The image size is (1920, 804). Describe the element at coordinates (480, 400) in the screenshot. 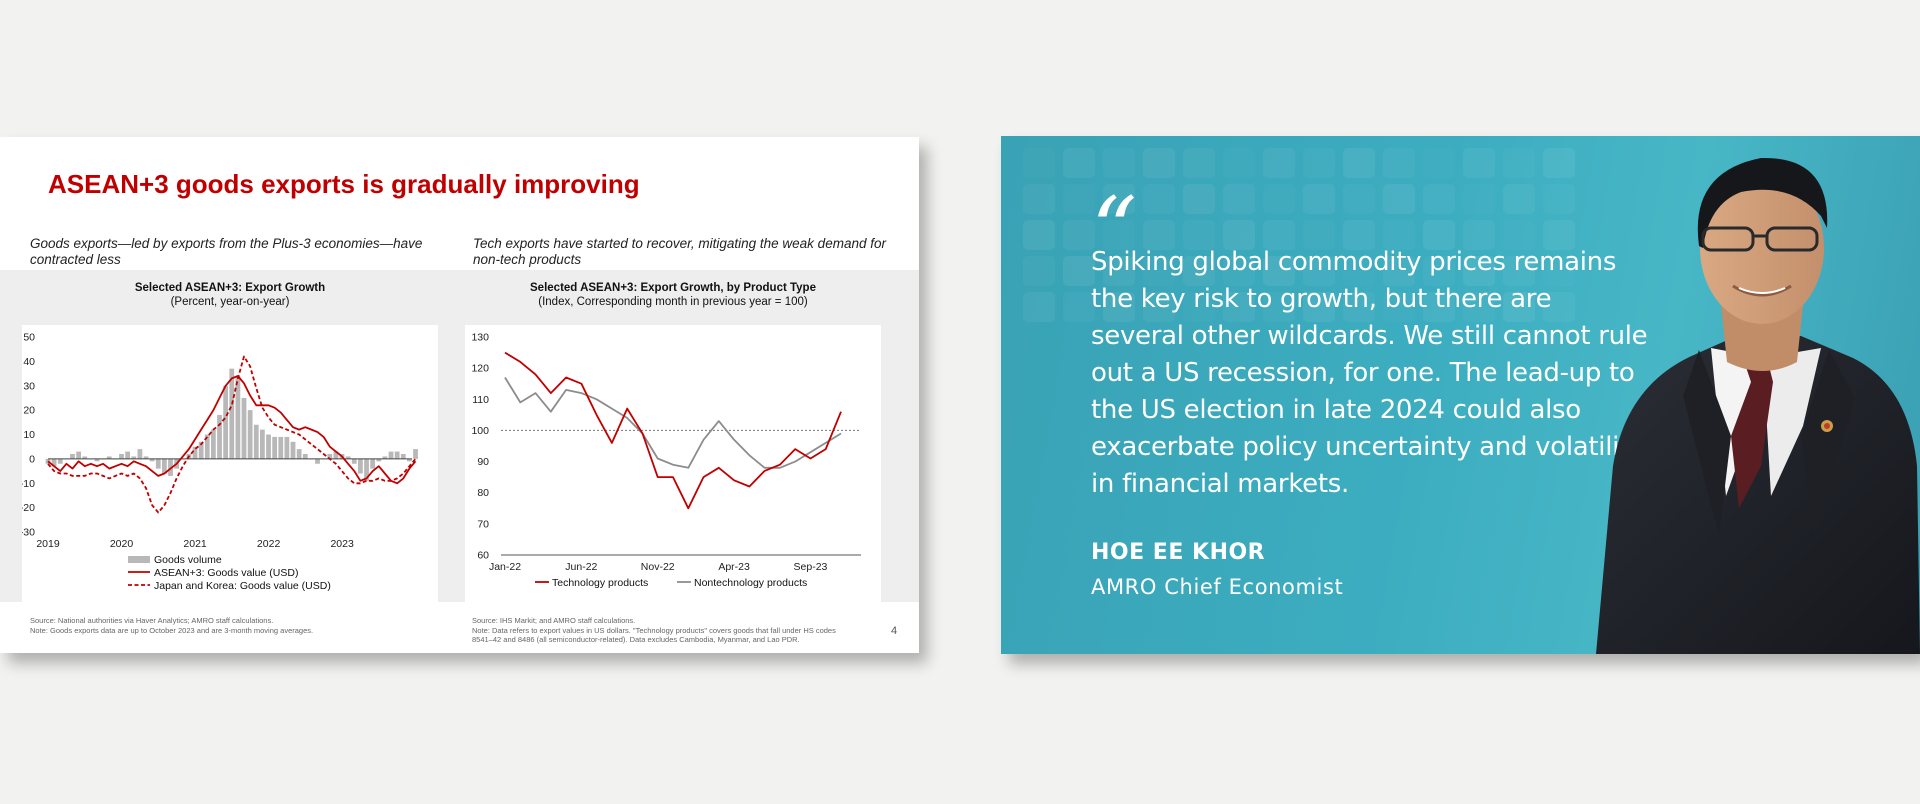

I see `y-tick-label: 110` at that location.